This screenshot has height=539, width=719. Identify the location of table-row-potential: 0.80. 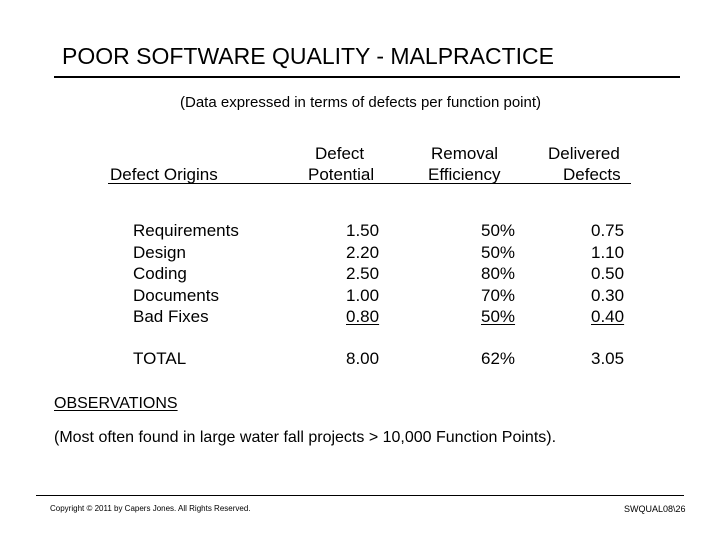
(362, 317).